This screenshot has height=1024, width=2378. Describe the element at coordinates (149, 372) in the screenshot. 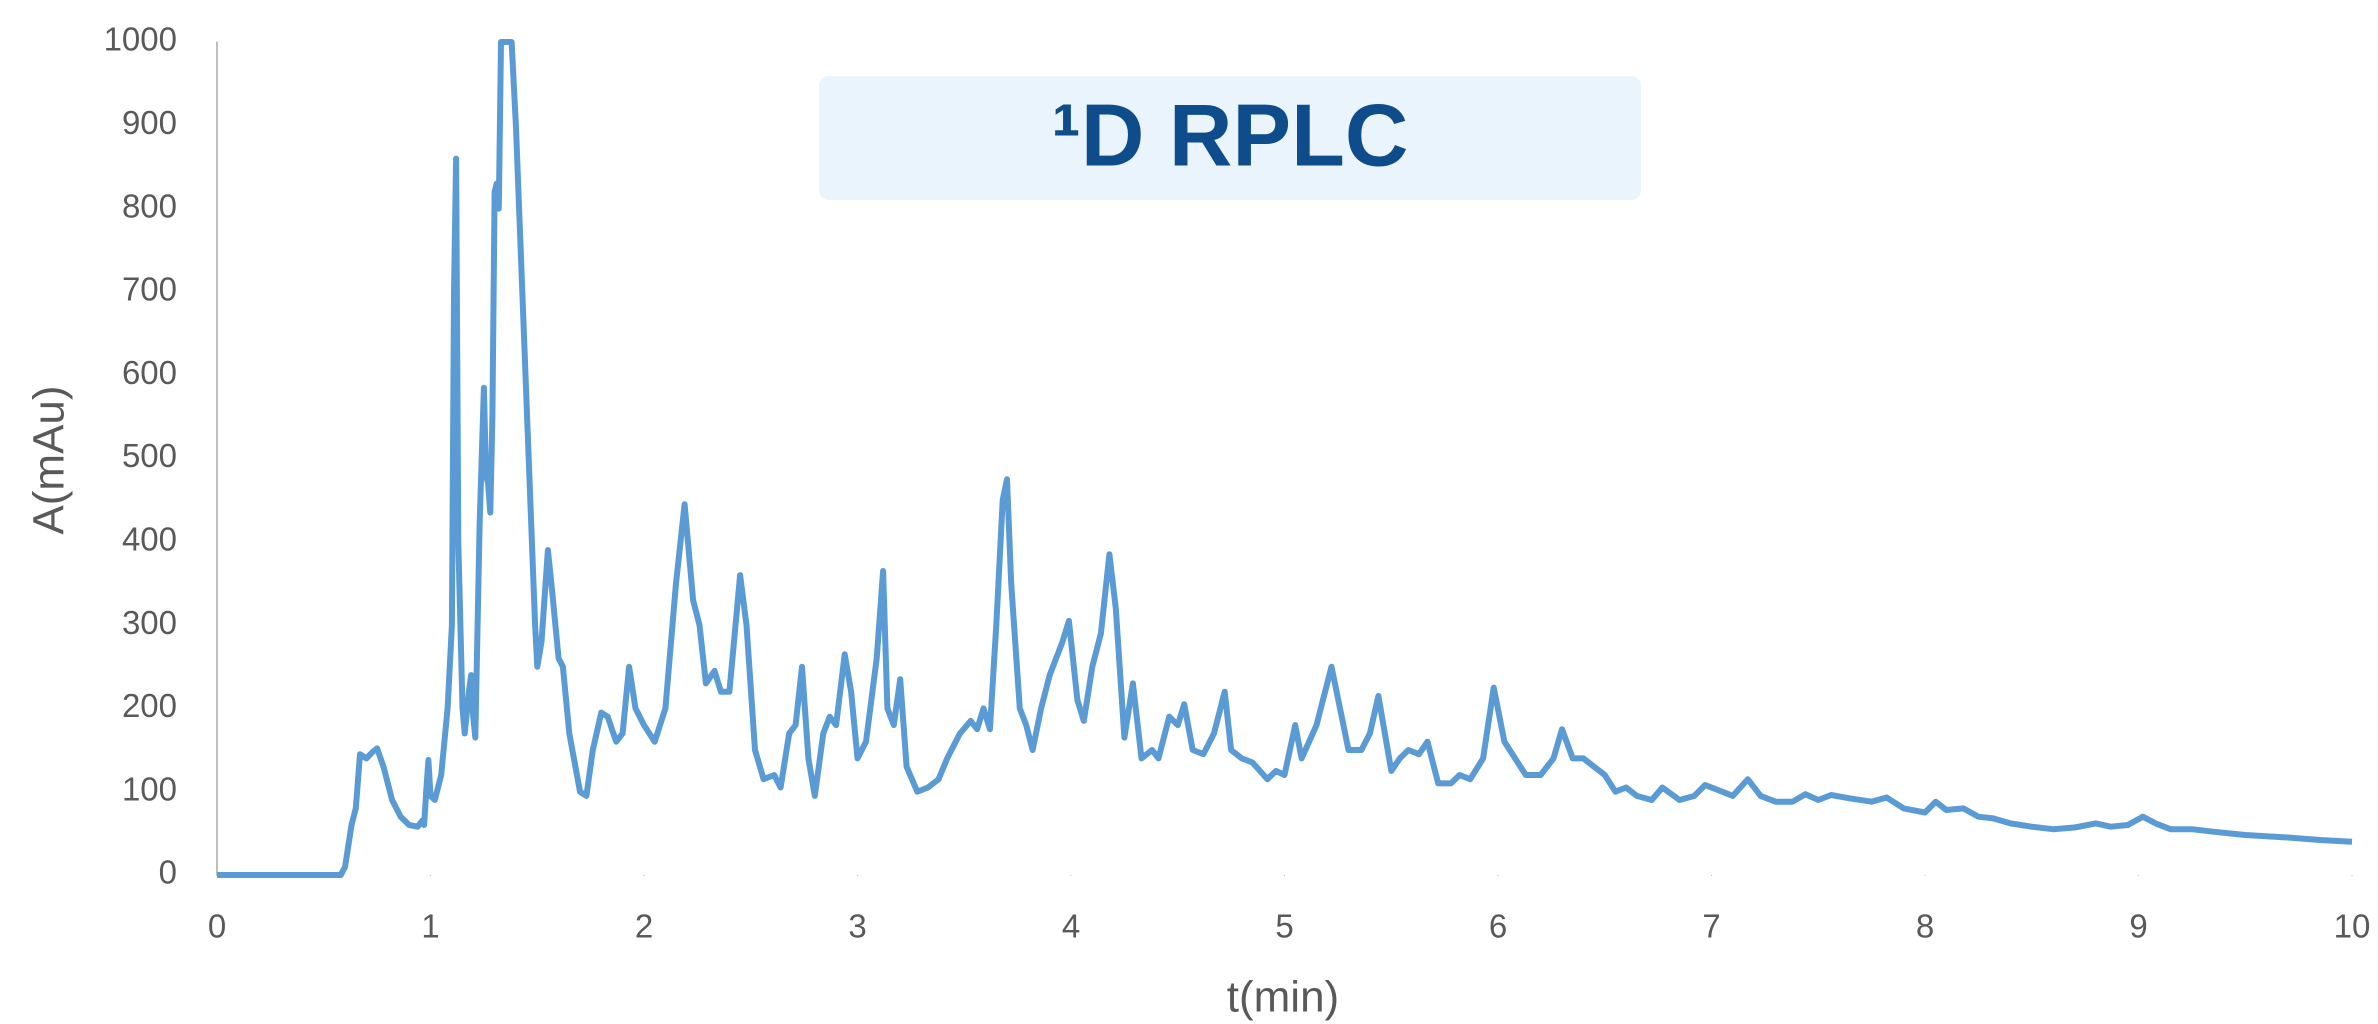

I see `y-tick-label: 600` at that location.